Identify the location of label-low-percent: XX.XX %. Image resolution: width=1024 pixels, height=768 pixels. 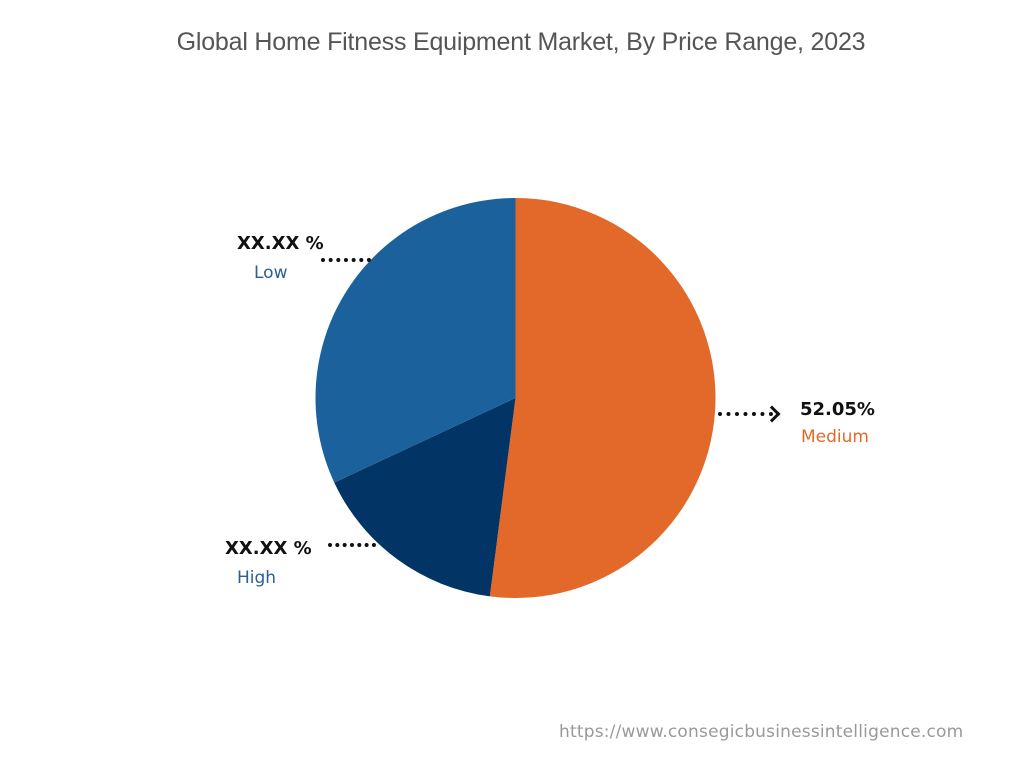
(280, 243).